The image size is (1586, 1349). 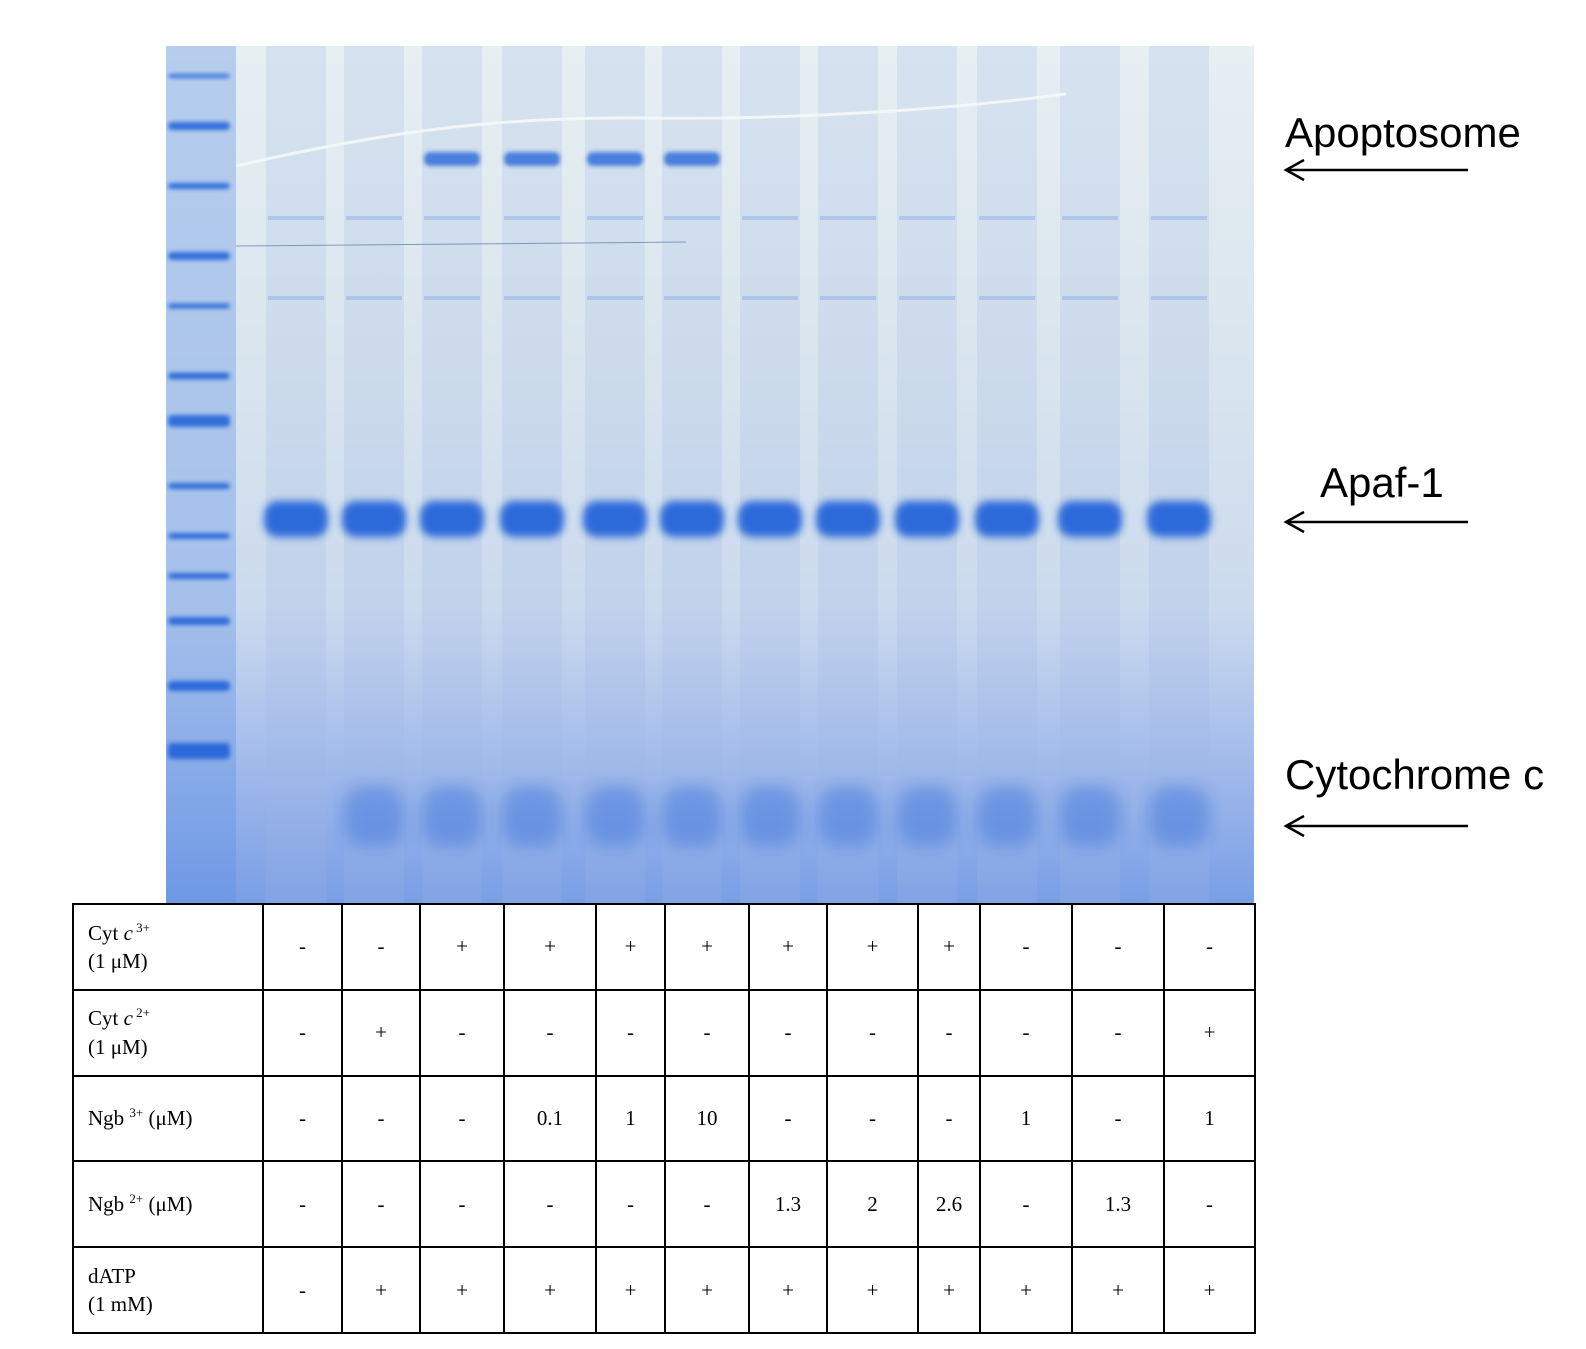 I want to click on row-label-concentration: (1 mM), so click(x=120, y=1304).